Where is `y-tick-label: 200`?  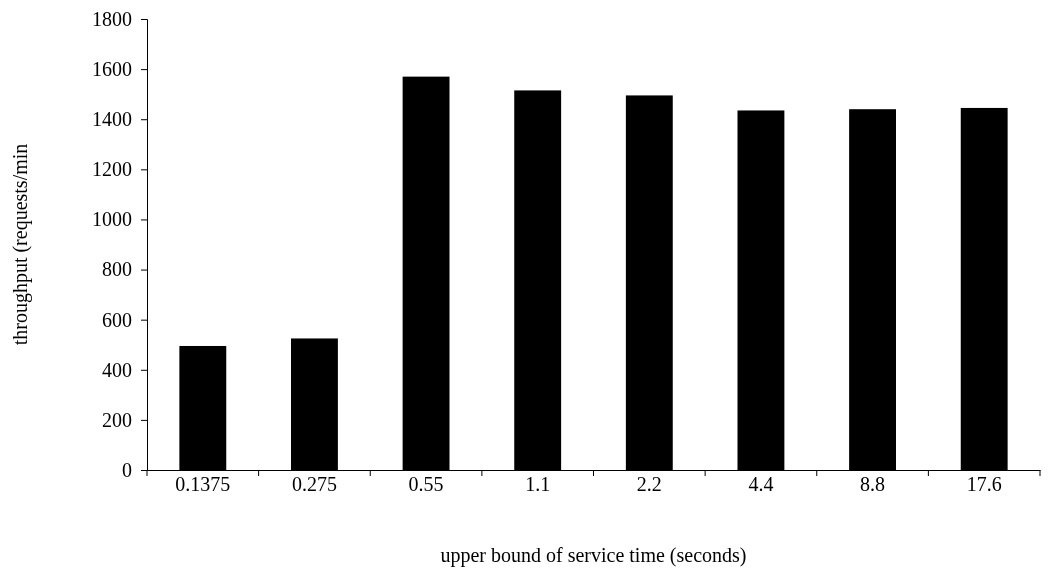 y-tick-label: 200 is located at coordinates (117, 419).